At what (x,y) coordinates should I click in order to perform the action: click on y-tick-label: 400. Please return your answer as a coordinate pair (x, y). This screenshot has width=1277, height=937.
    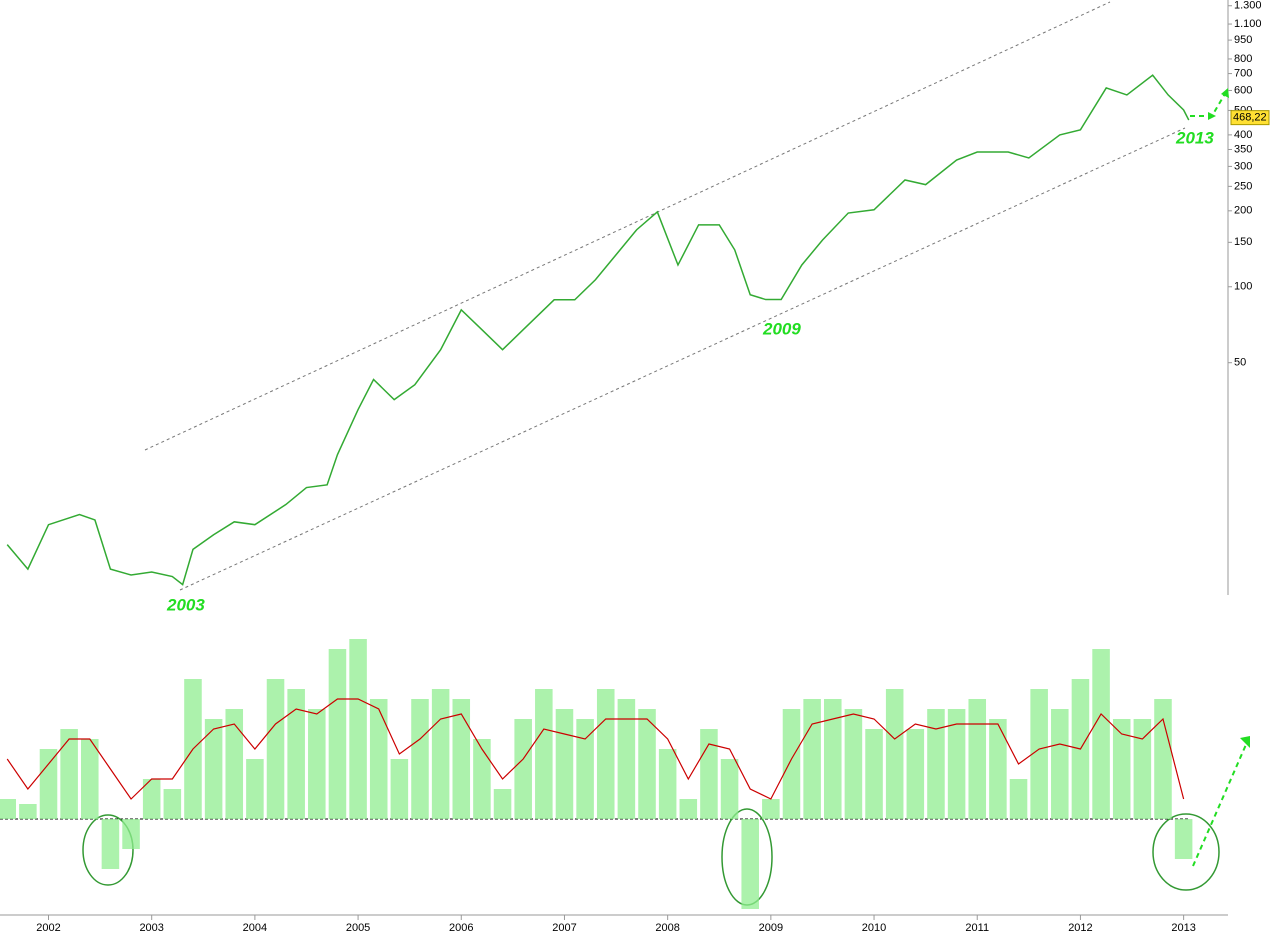
    Looking at the image, I should click on (1243, 135).